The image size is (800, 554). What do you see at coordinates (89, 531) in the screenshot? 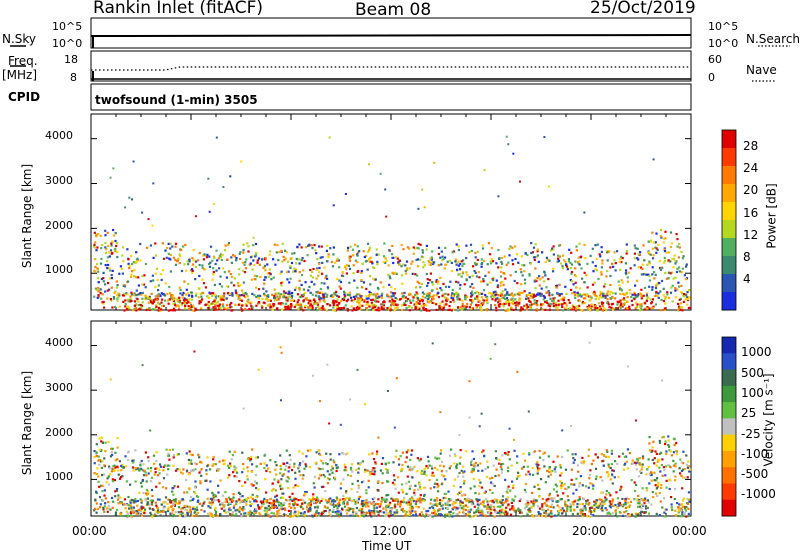
I see `xtick-0: 00:00` at bounding box center [89, 531].